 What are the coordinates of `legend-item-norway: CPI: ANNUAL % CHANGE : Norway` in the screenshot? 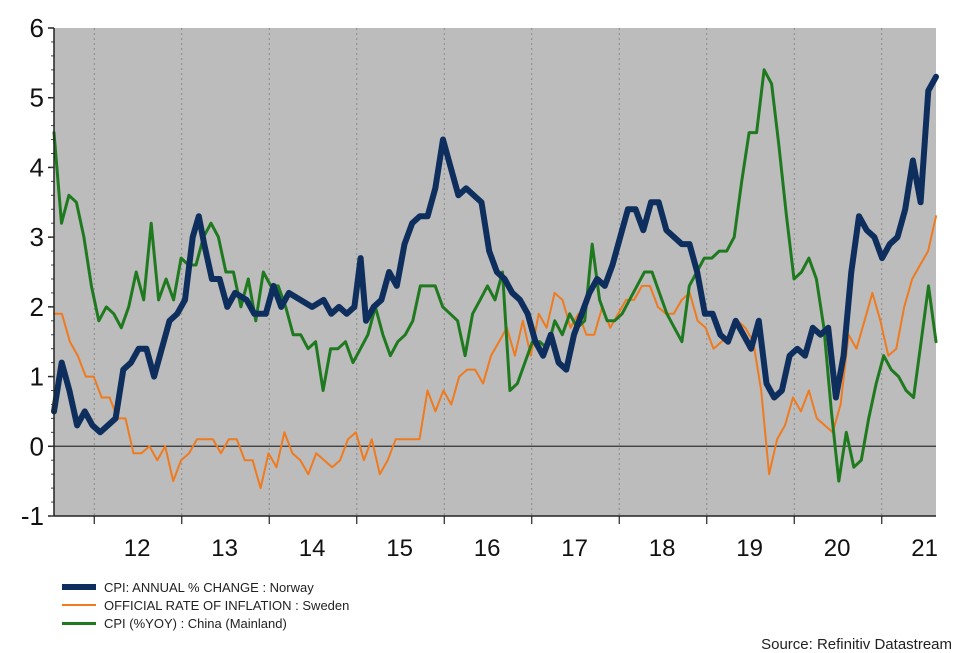 It's located at (205, 587).